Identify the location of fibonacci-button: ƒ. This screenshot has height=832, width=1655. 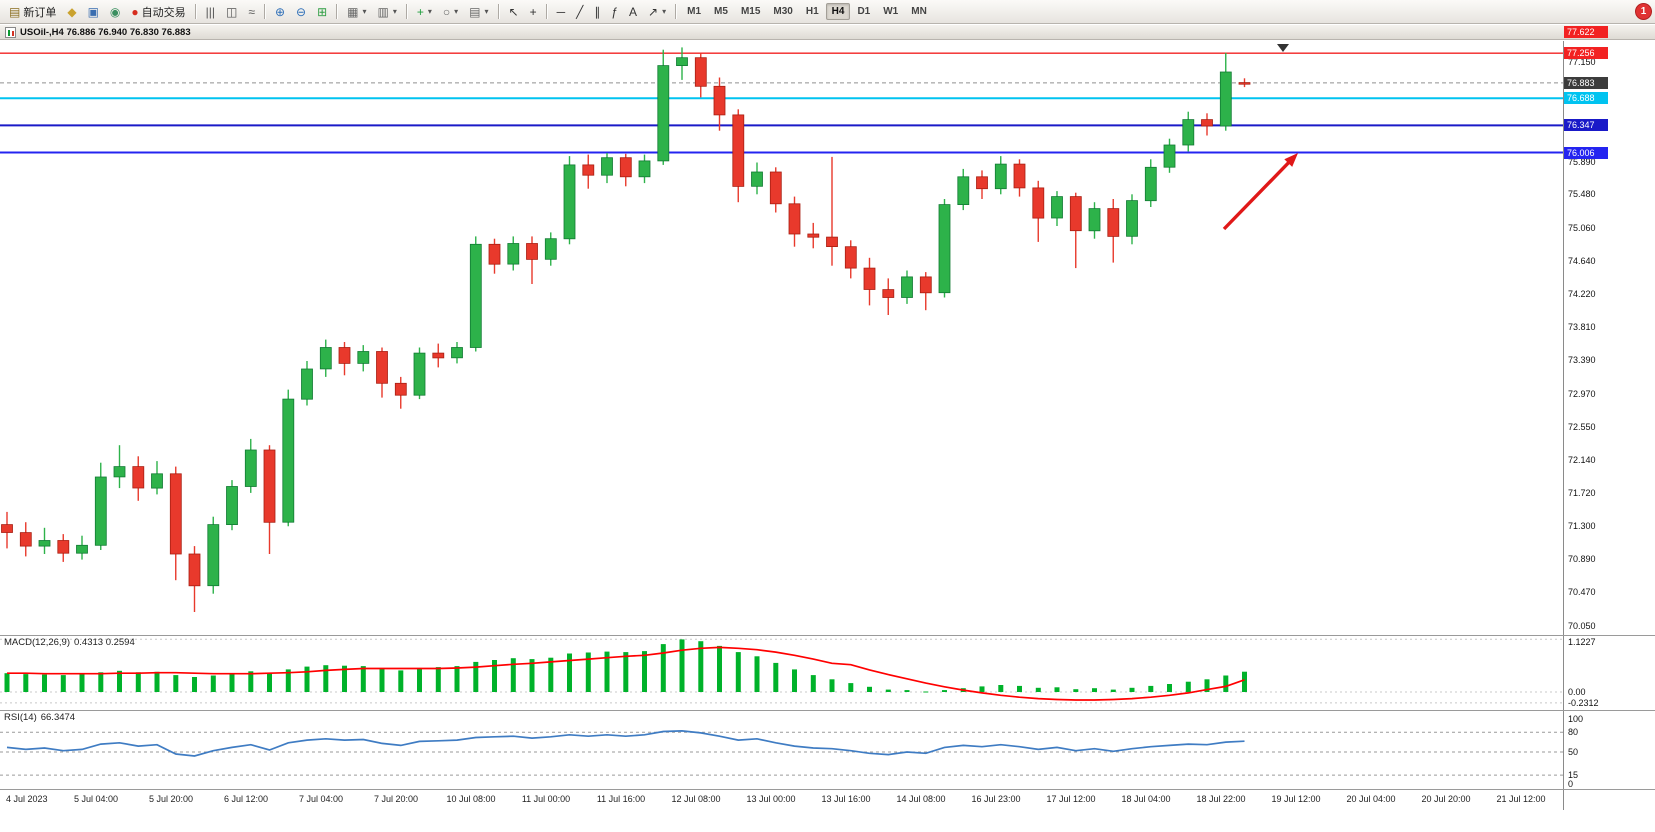
(614, 12).